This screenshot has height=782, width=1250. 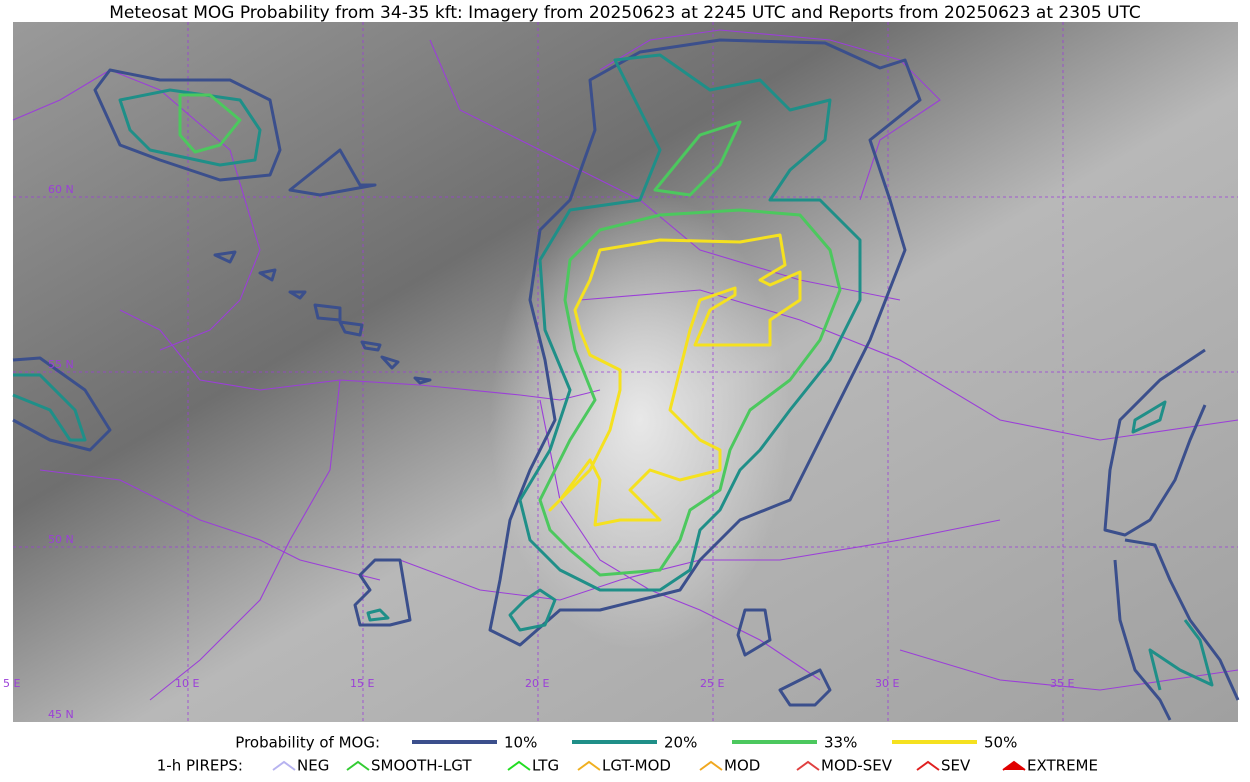 I want to click on lon-label: 35 E, so click(x=1062, y=683).